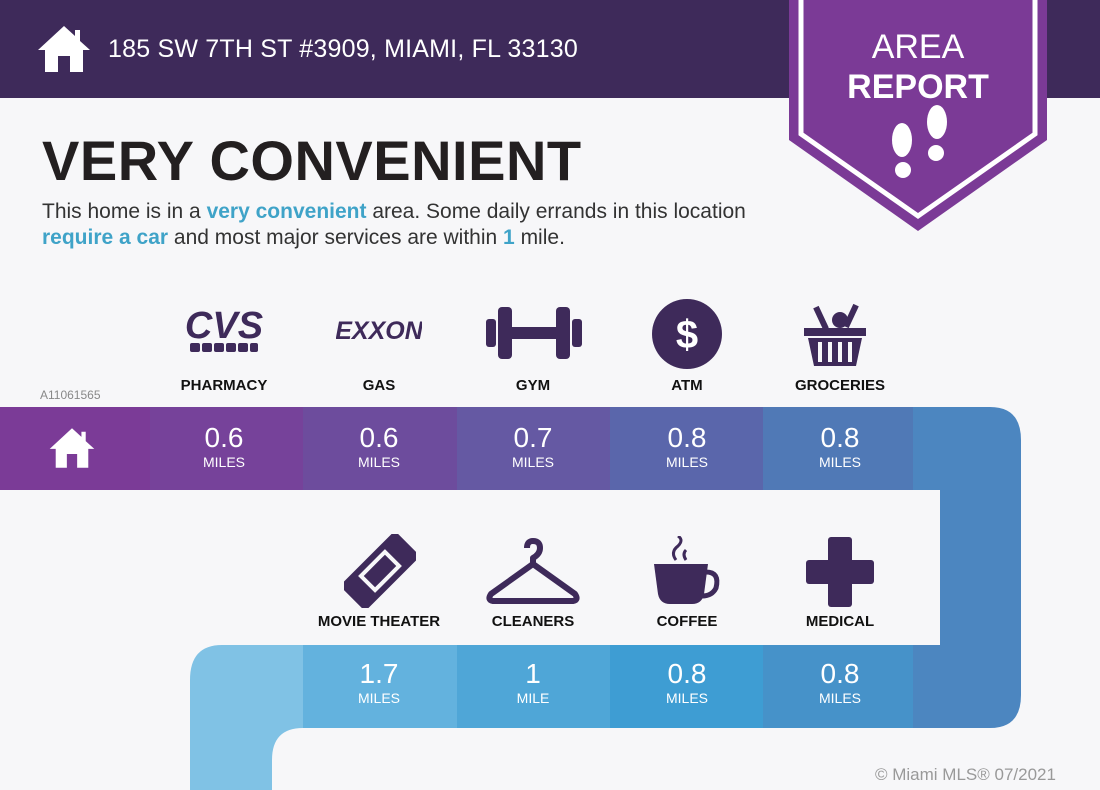 This screenshot has height=790, width=1100. What do you see at coordinates (840, 621) in the screenshot?
I see `category-label: MEDICAL` at bounding box center [840, 621].